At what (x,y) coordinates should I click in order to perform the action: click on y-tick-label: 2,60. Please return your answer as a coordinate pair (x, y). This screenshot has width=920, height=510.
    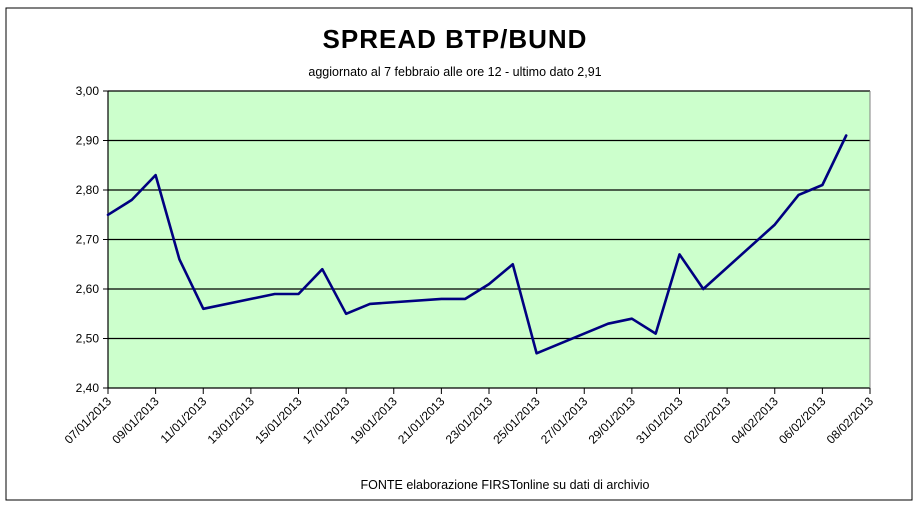
    Looking at the image, I should click on (88, 289).